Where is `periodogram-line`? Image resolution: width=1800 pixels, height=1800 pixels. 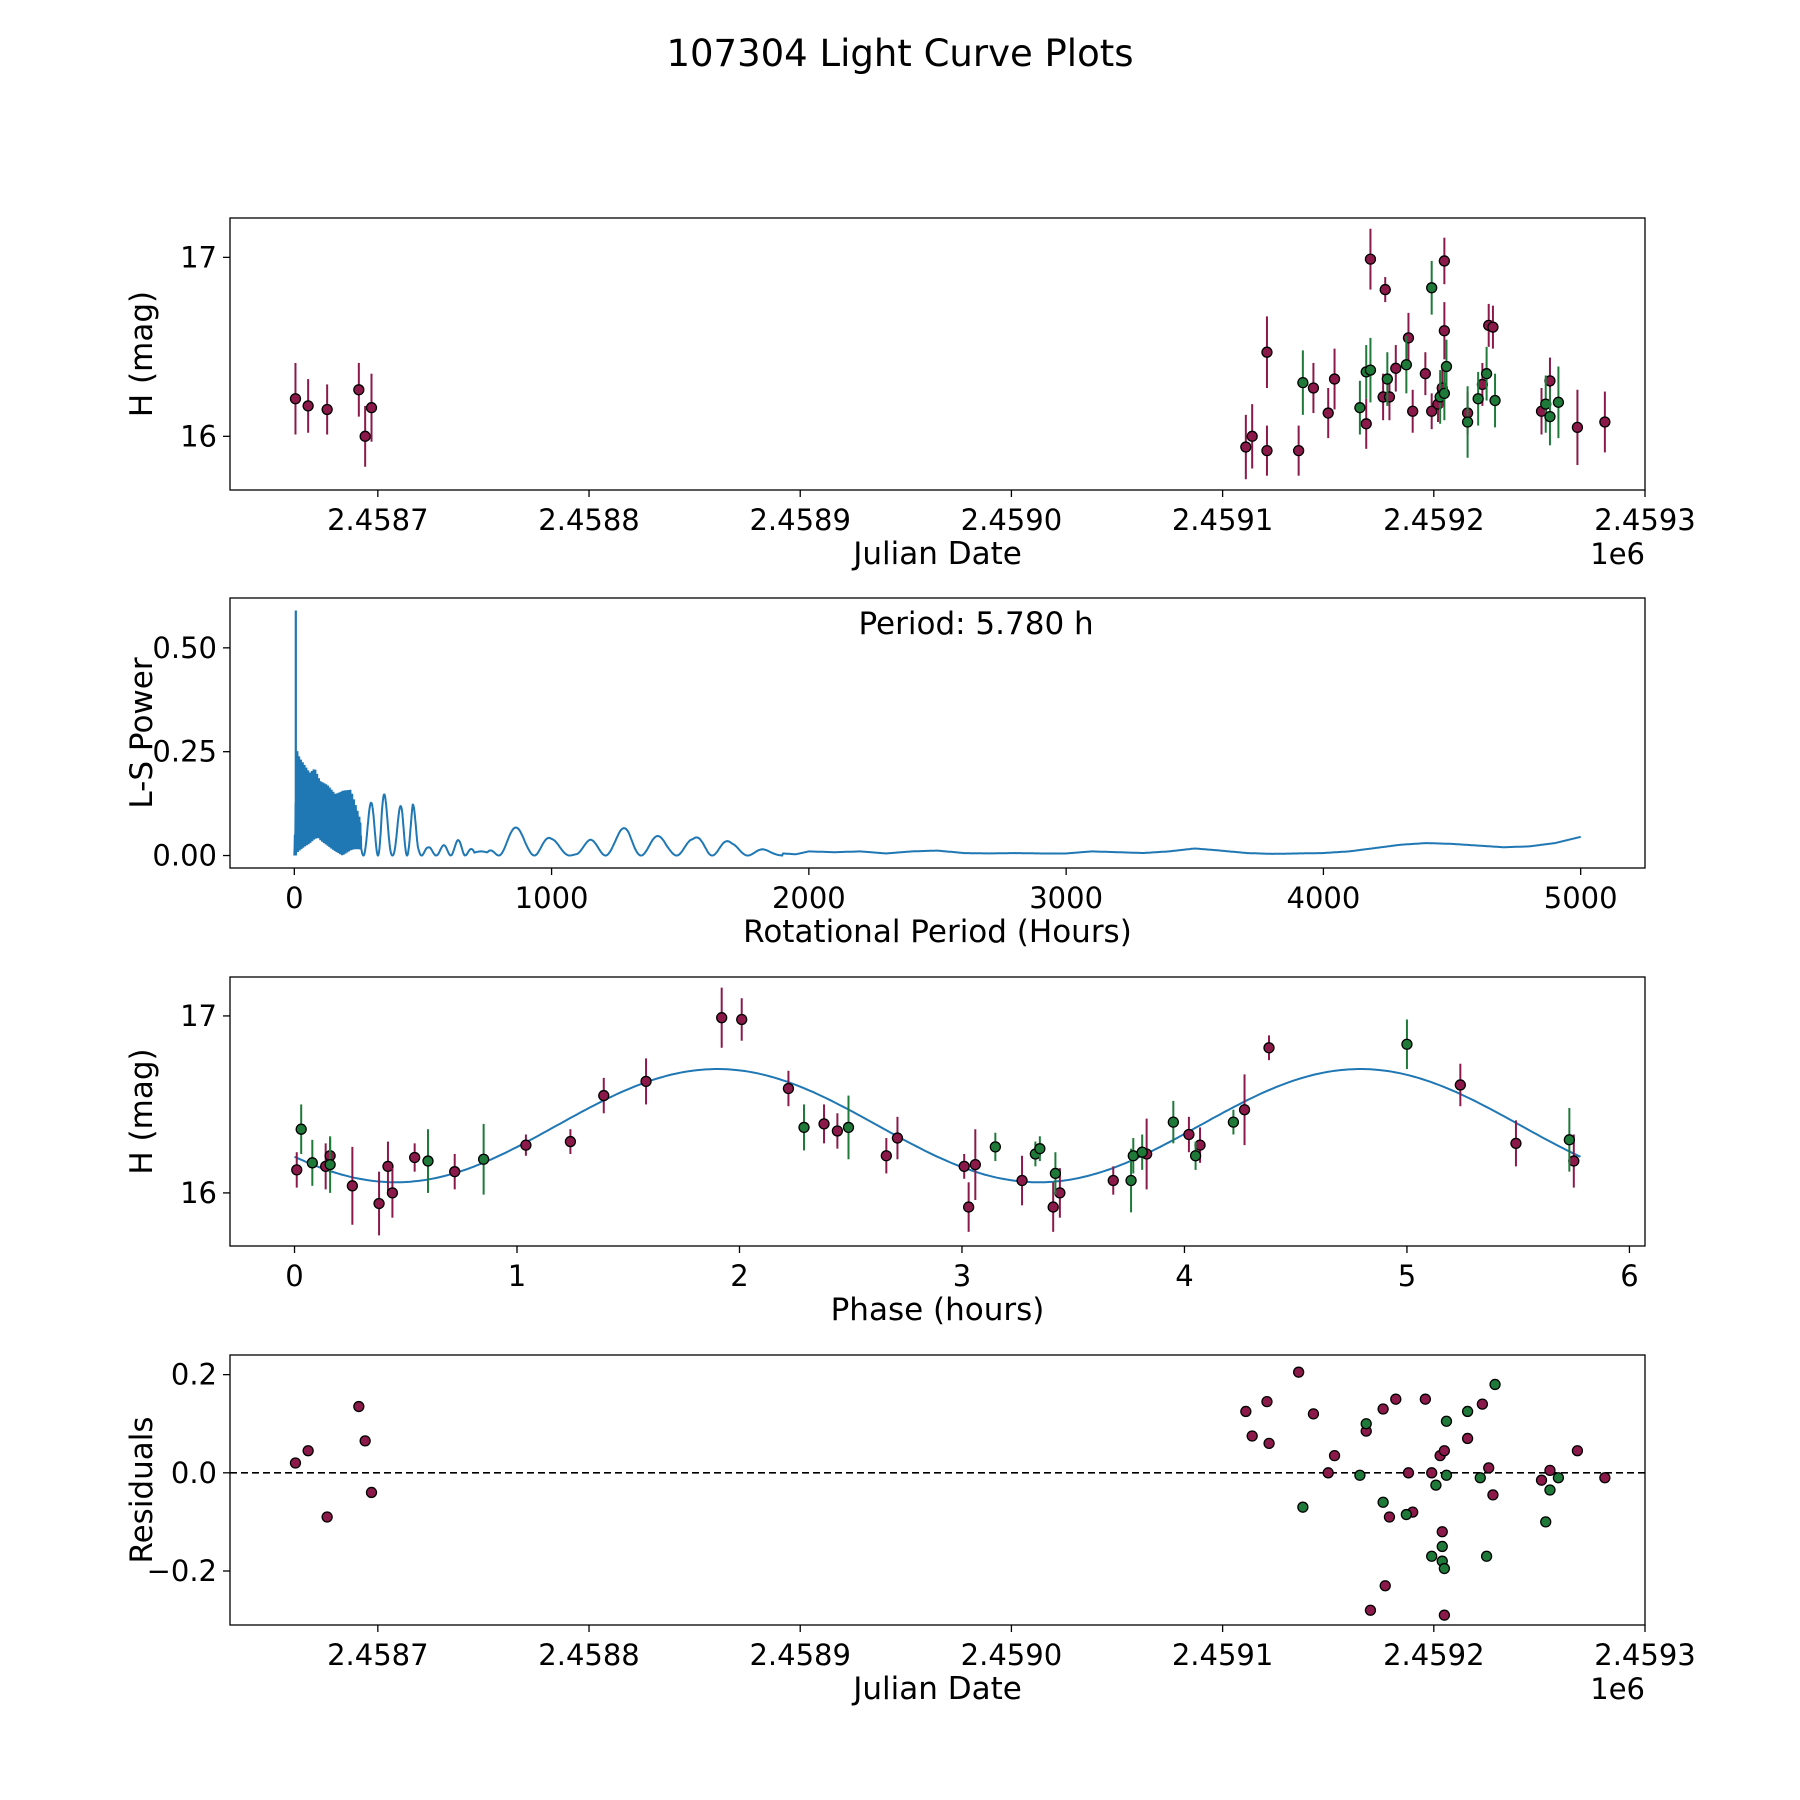 periodogram-line is located at coordinates (937, 804).